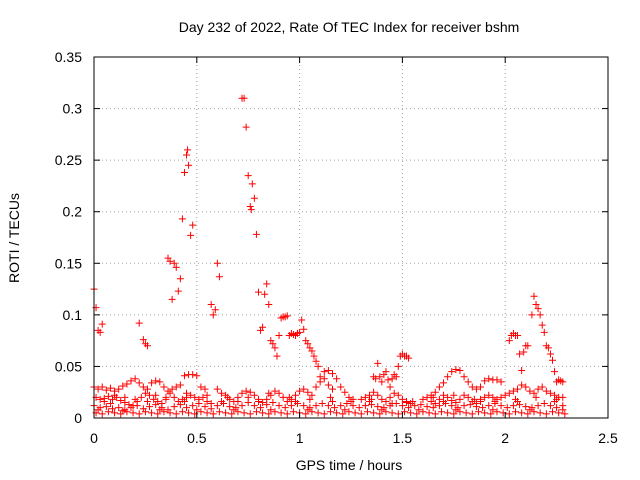 The image size is (640, 480). What do you see at coordinates (608, 438) in the screenshot?
I see `x-tick-label: 2.5` at bounding box center [608, 438].